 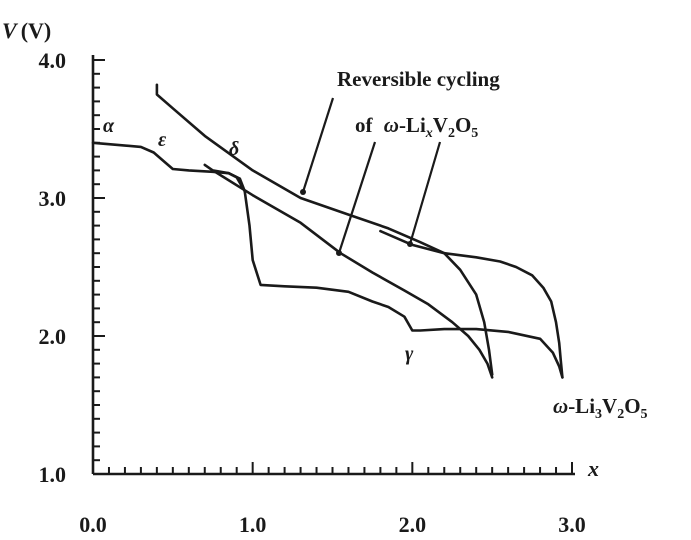 I want to click on y-axis-unit: (V), so click(x=36, y=30).